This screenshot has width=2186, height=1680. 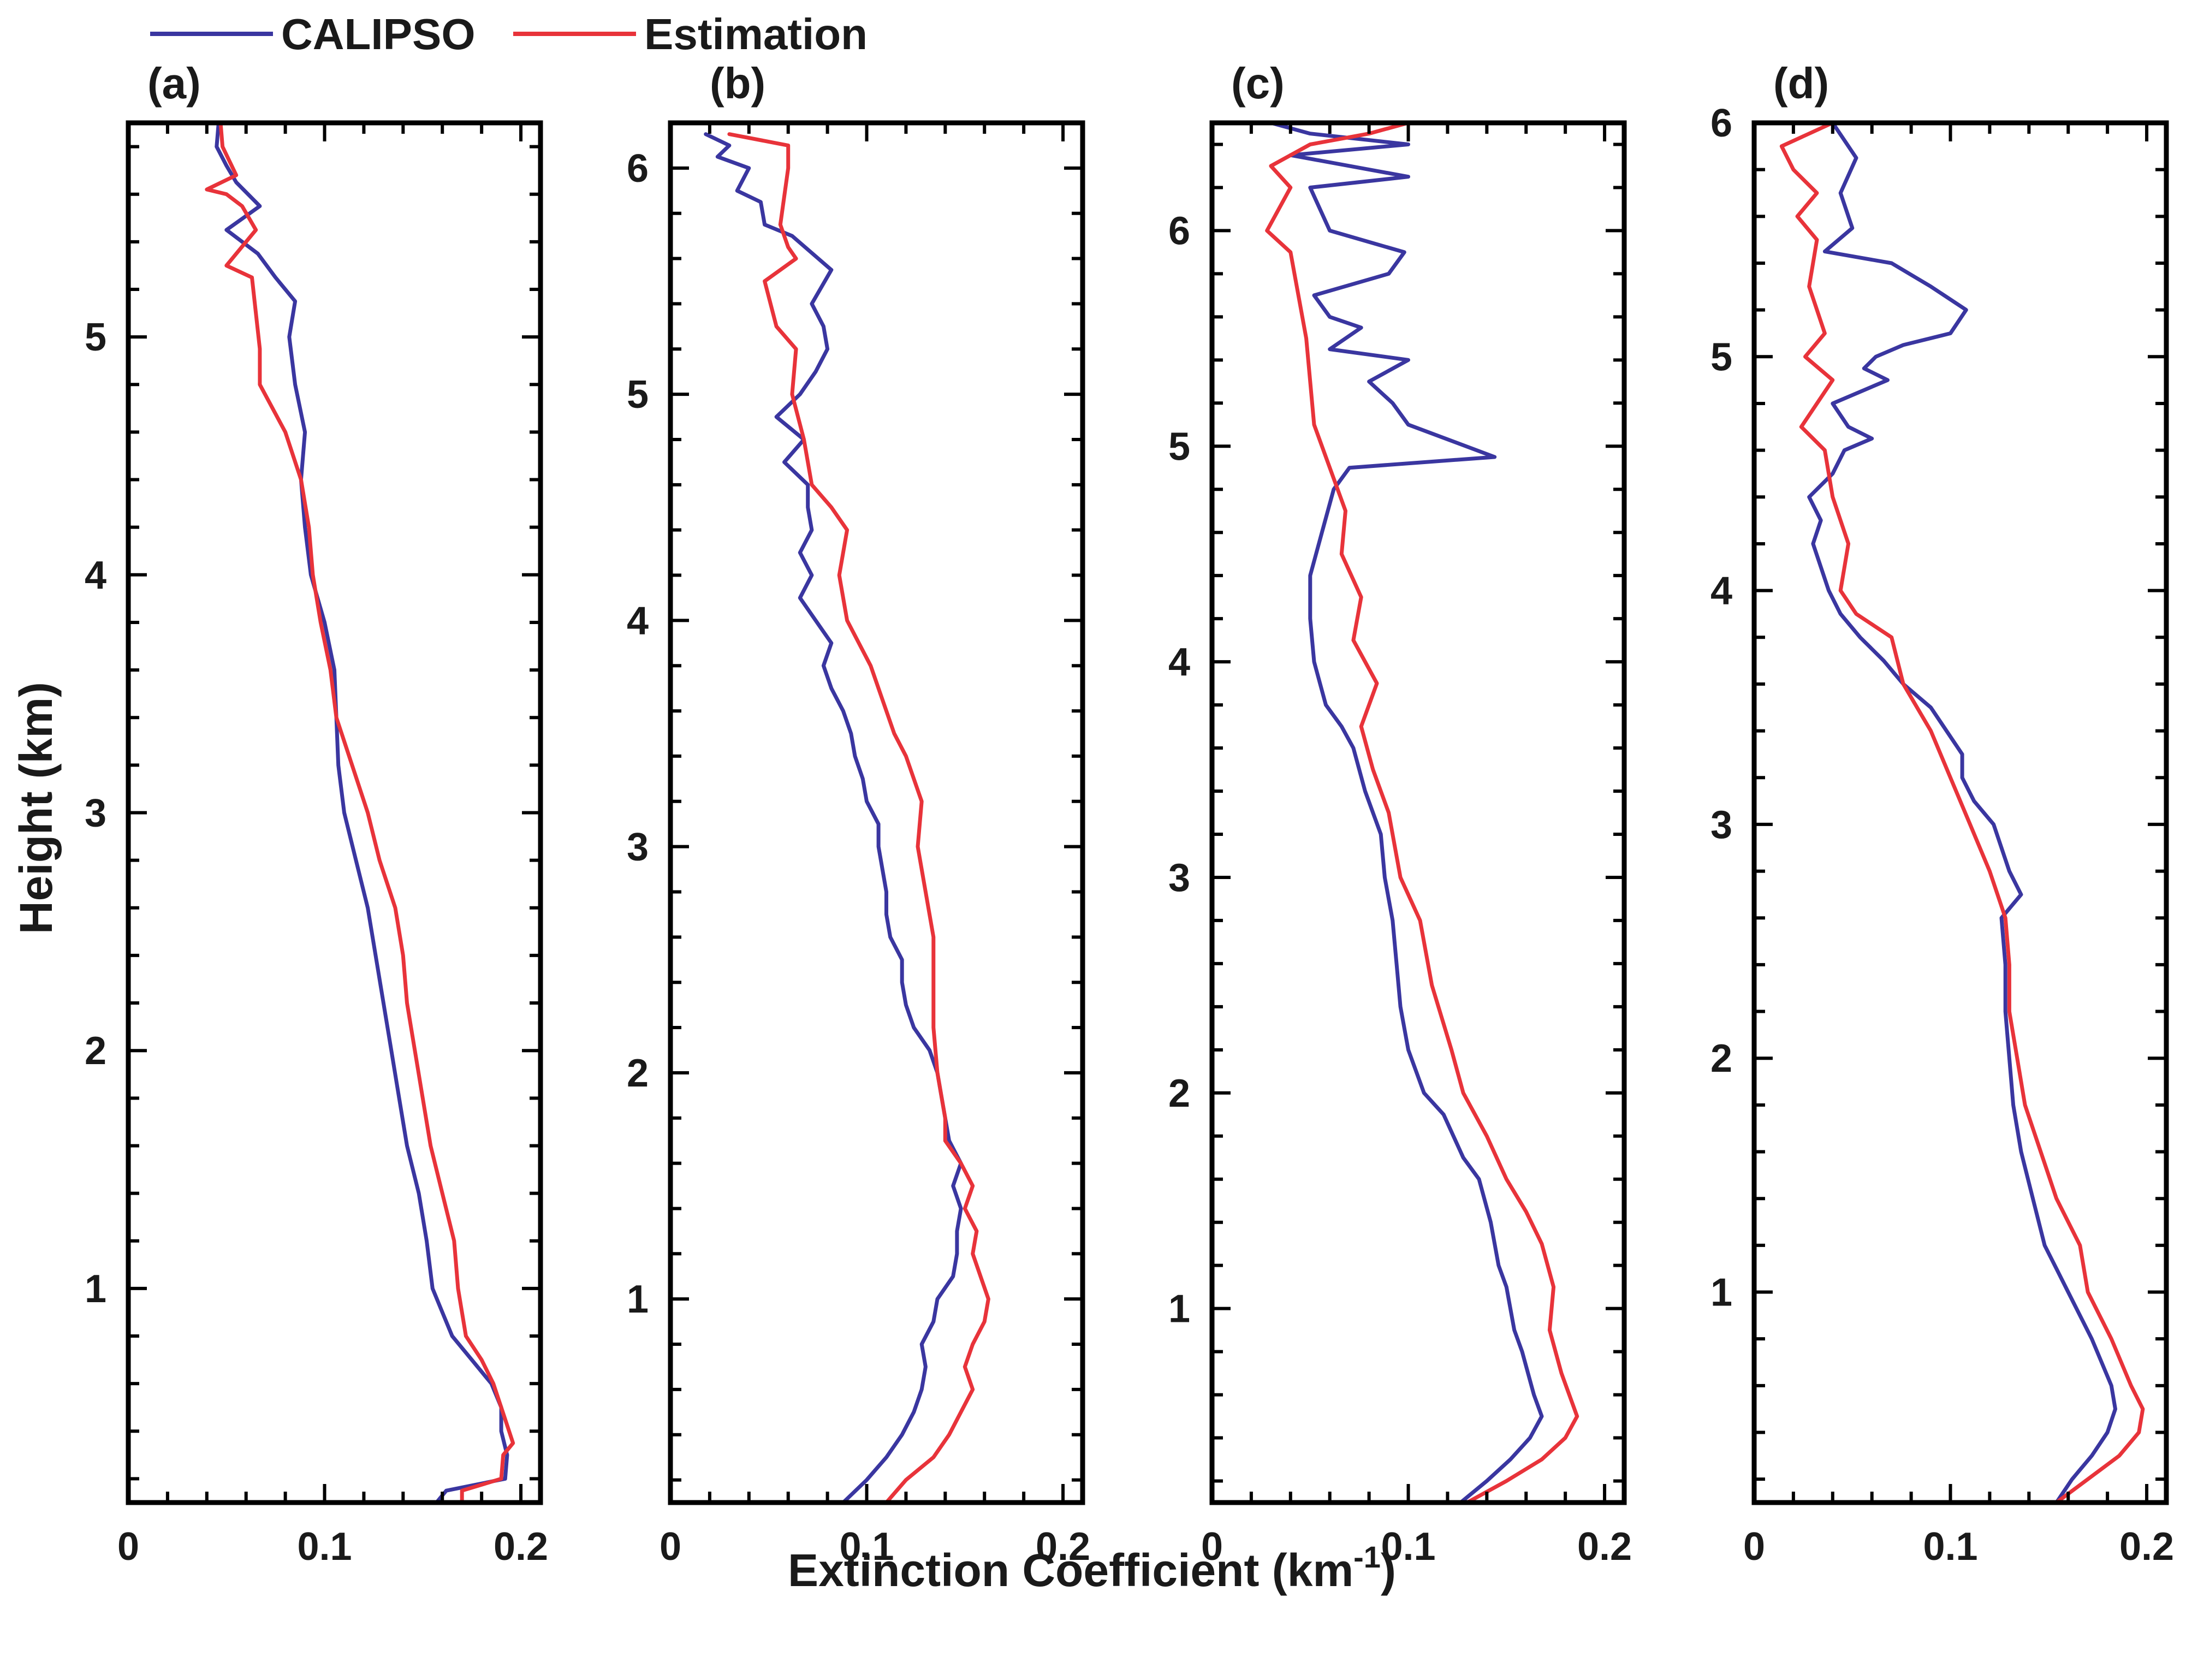 I want to click on legend-label-calipso: CALIPSO, so click(x=378, y=34).